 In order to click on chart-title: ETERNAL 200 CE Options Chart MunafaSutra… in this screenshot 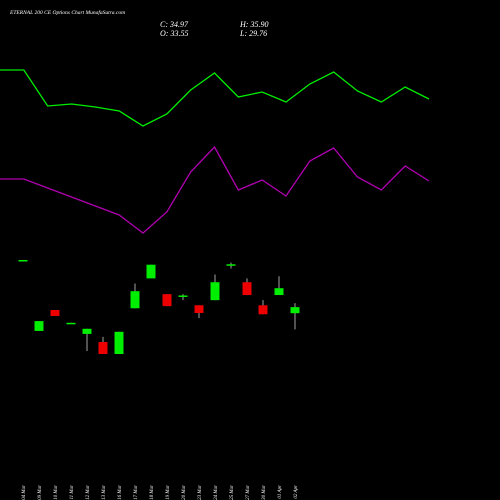, I will do `click(67, 12)`.